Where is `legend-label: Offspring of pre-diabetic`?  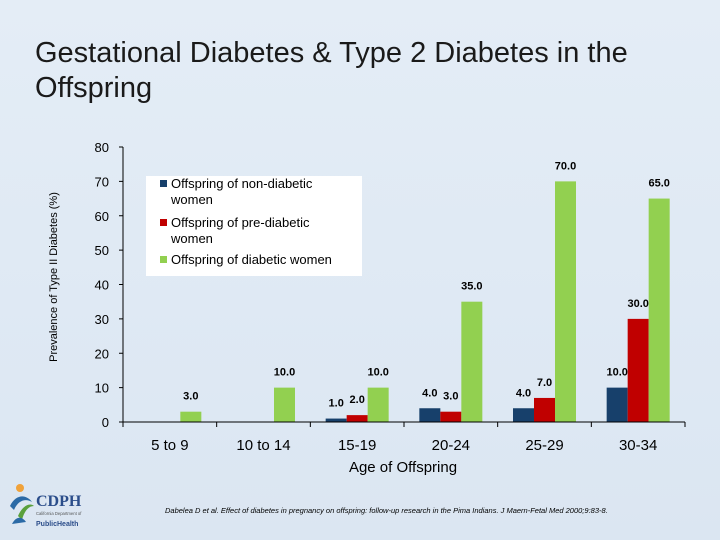
legend-label: Offspring of pre-diabetic is located at coordinates (240, 222).